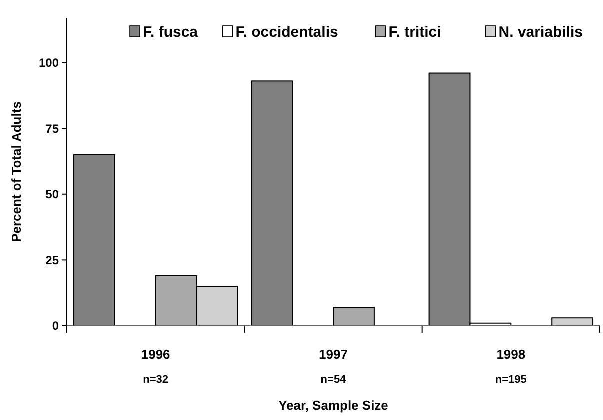 The width and height of the screenshot is (603, 420). What do you see at coordinates (511, 366) in the screenshot?
I see `x-tick-label: 1998 n=195` at bounding box center [511, 366].